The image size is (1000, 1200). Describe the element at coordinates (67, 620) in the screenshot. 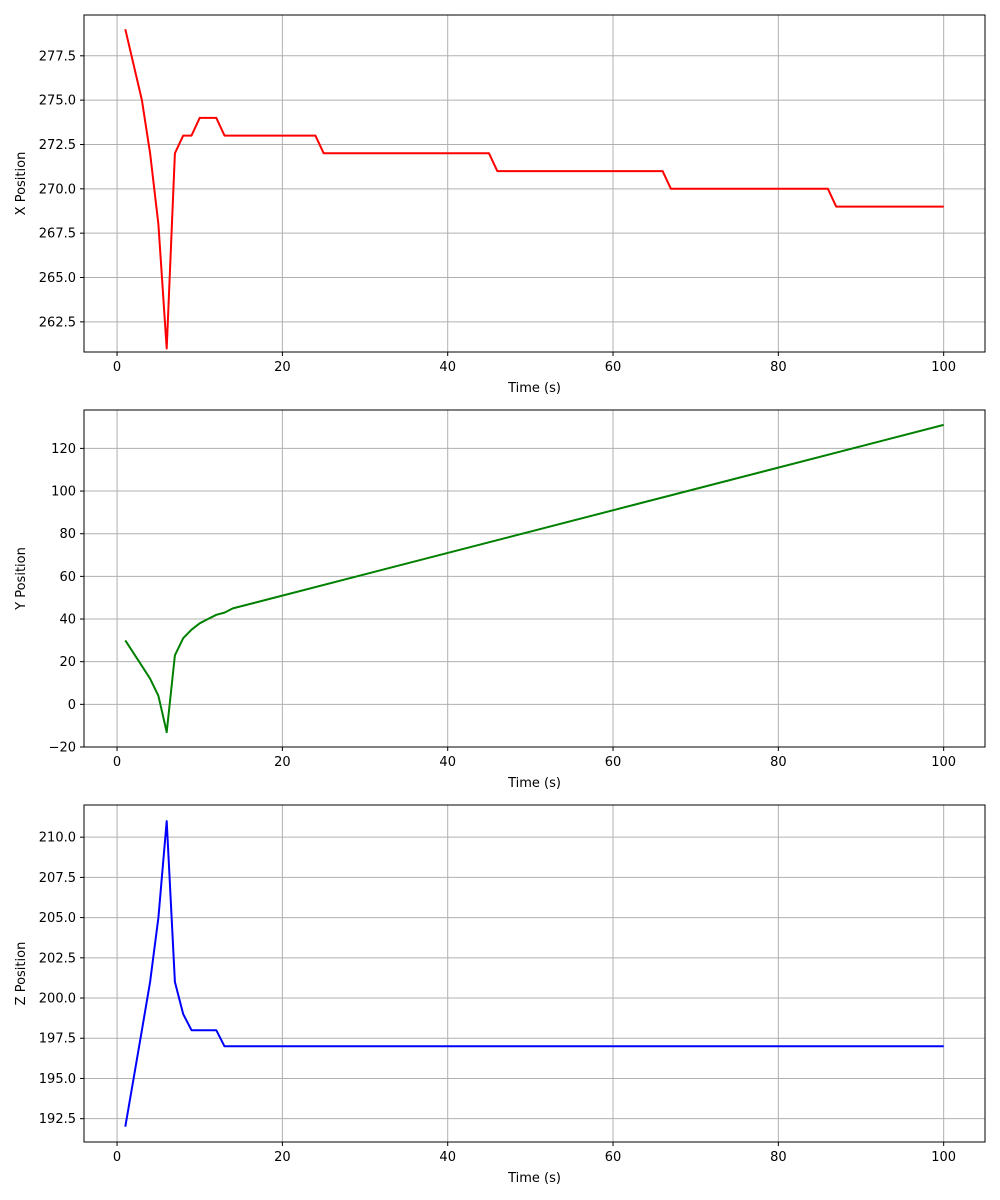

I see `y-position-y-tick-label: 40` at that location.